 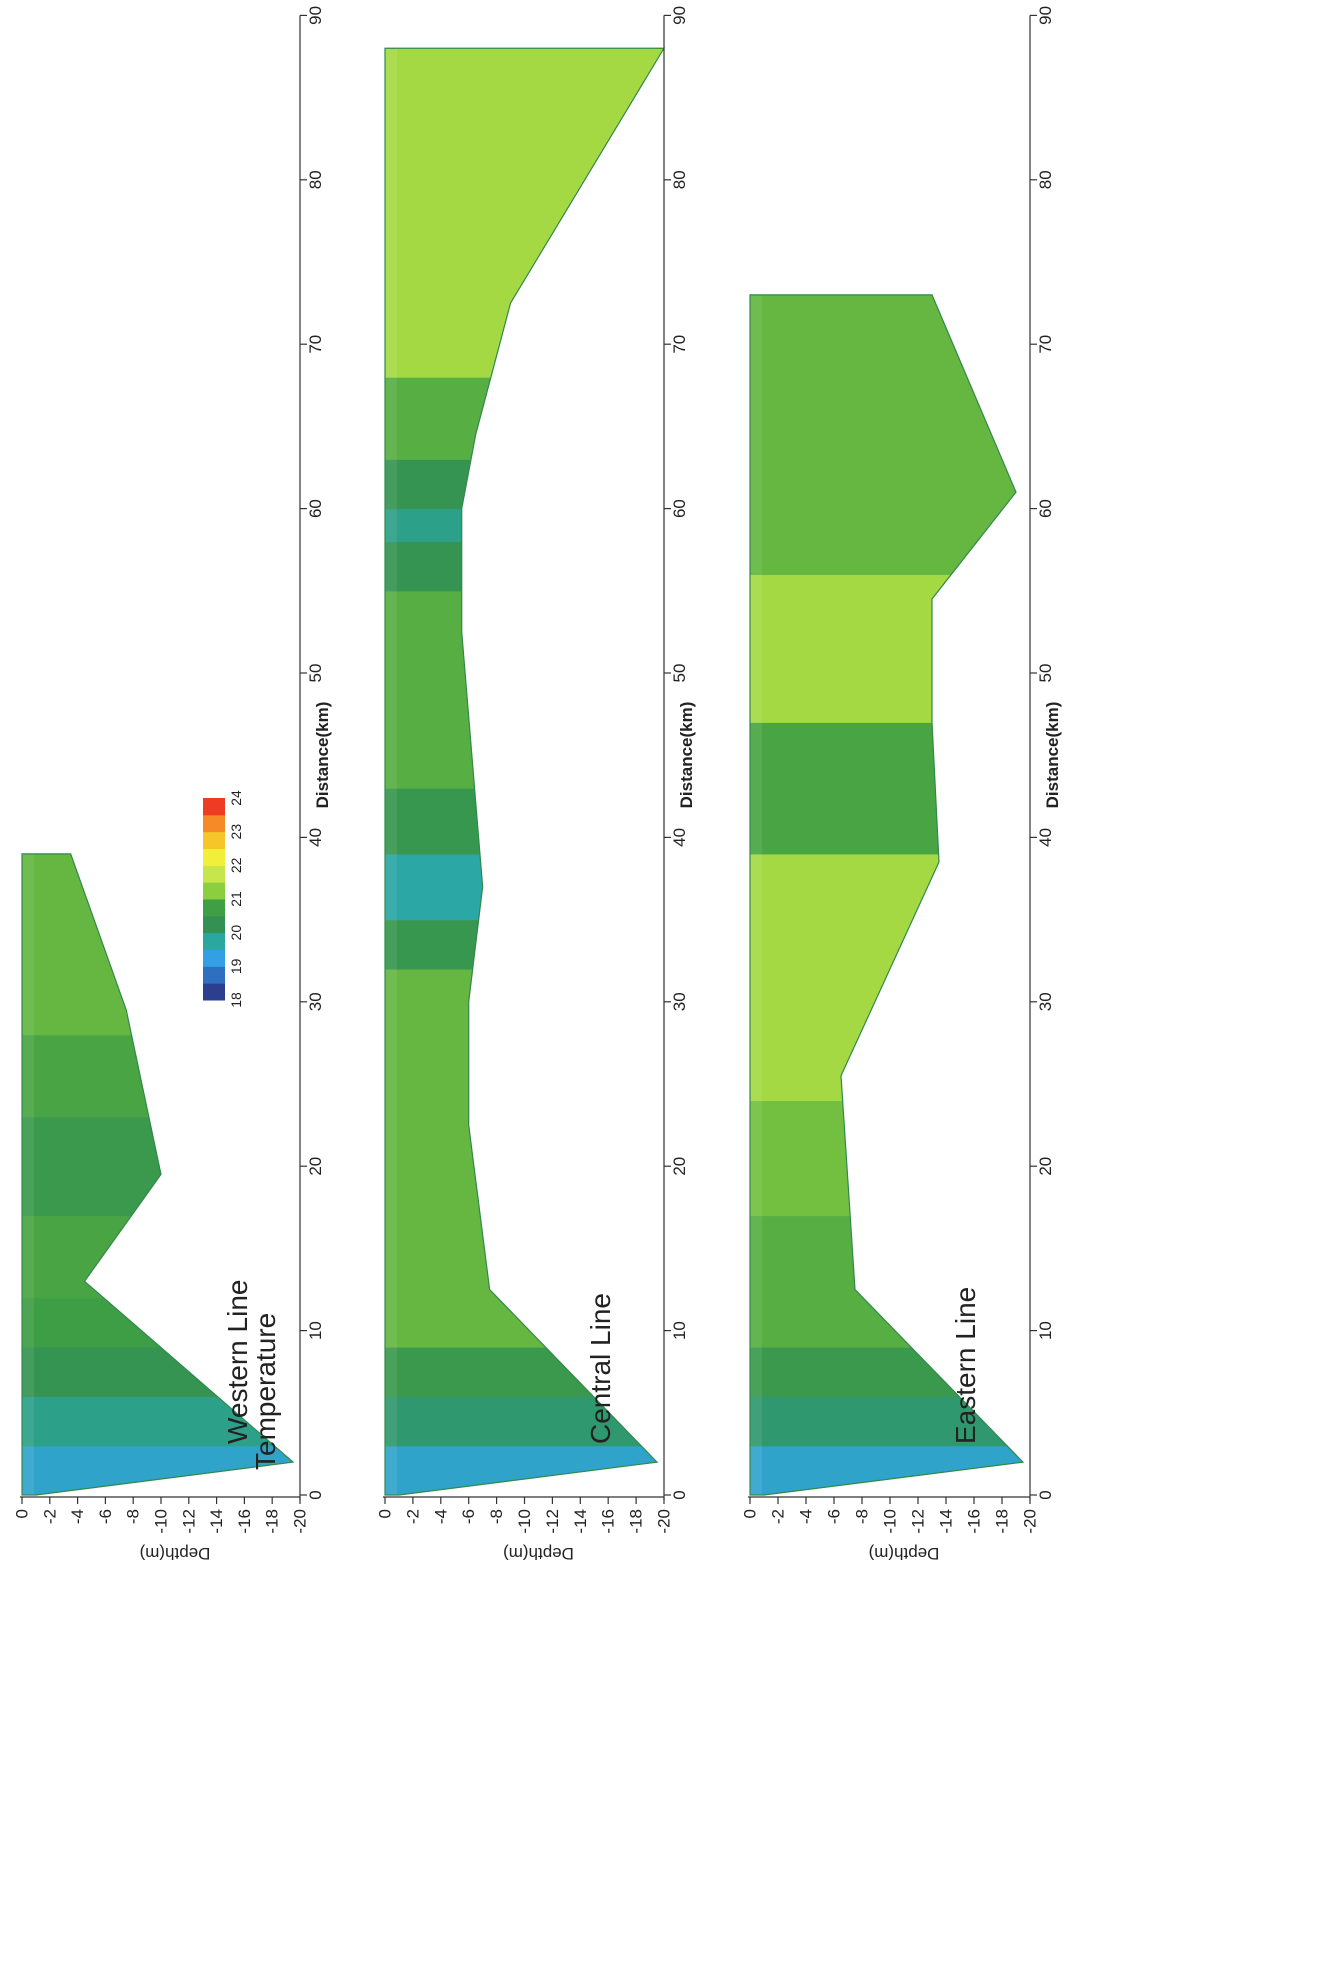 I want to click on legend-tick-labels: 18 19 20 21 22 23 24, so click(x=236, y=899).